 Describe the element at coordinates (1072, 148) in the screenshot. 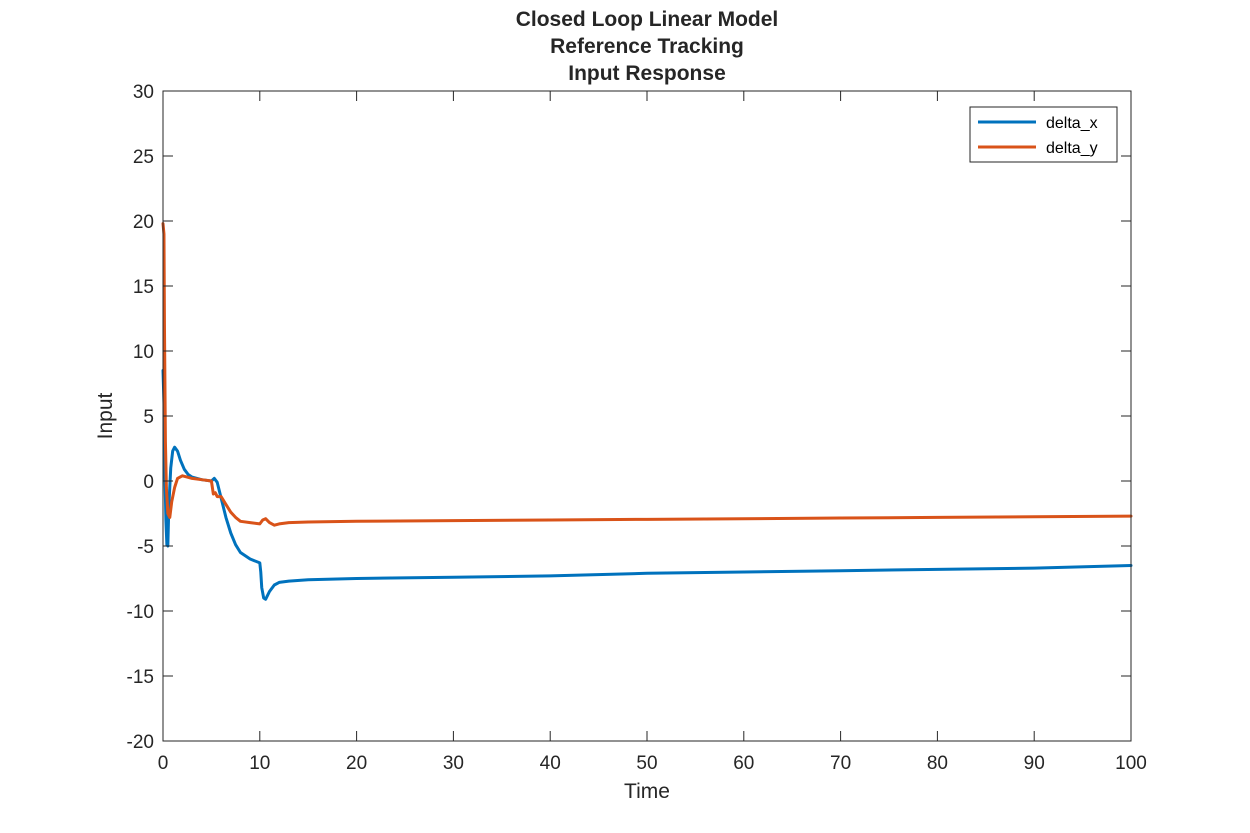

I see `legend-label-delta-y: delta_y` at that location.